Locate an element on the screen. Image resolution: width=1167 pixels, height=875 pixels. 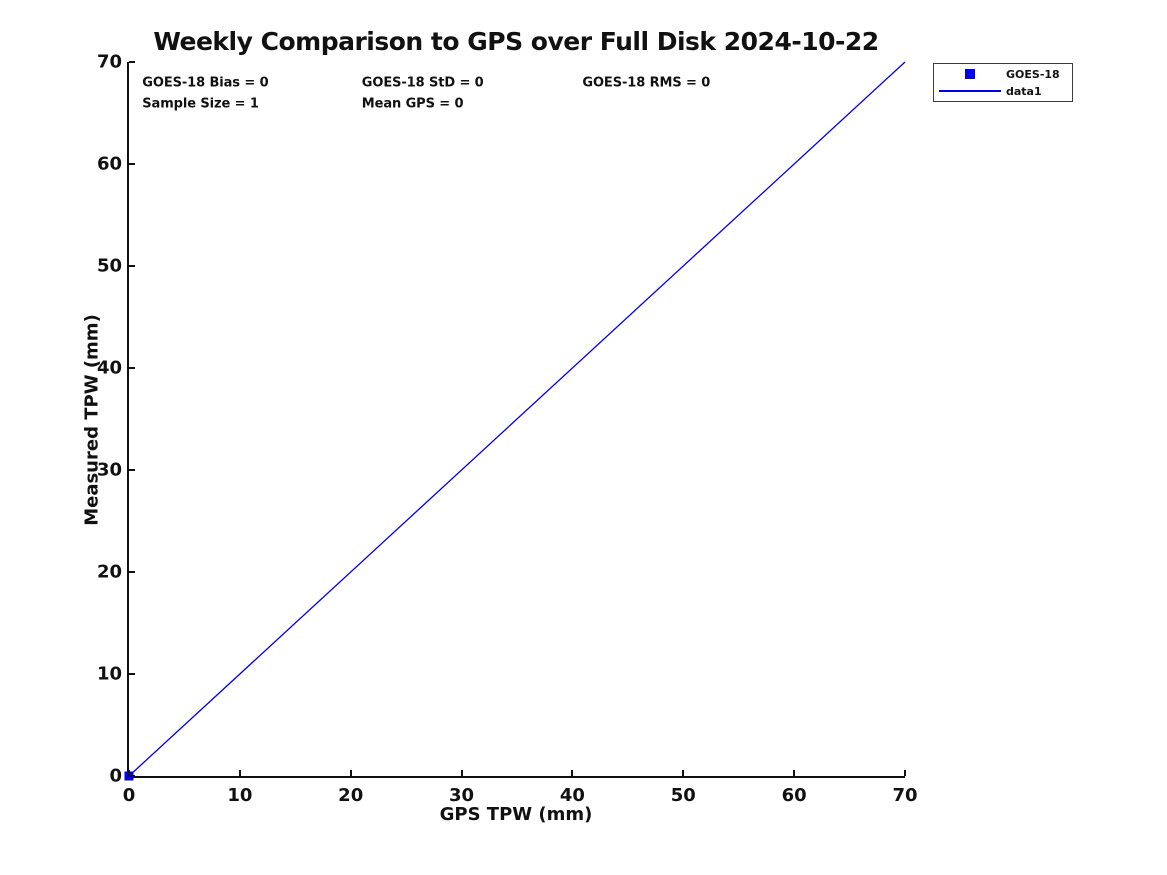
x-tick-label: 20 is located at coordinates (351, 795).